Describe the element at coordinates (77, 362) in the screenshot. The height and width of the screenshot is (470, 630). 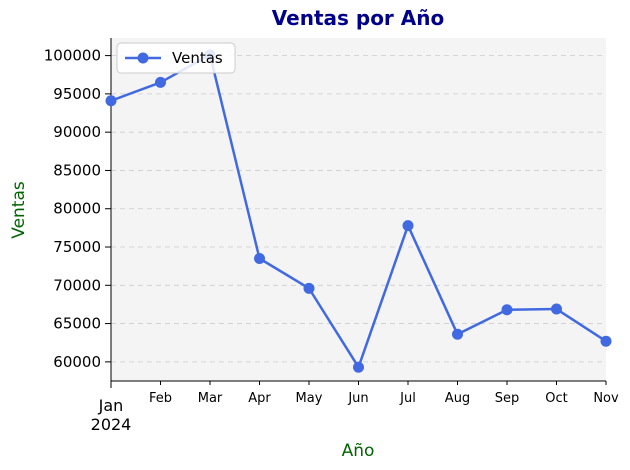
I see `y-tick-label: 60000` at that location.